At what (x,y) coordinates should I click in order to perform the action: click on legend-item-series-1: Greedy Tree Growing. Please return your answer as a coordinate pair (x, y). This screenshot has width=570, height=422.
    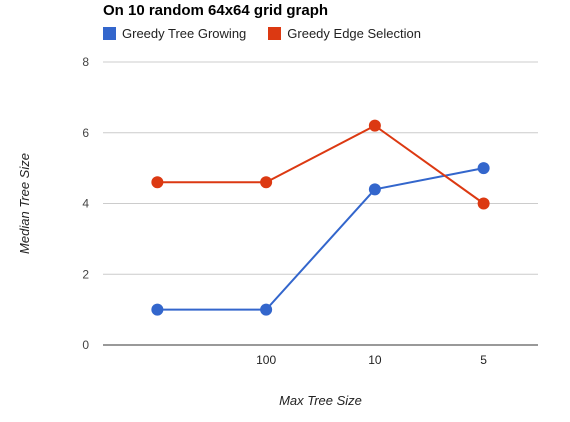
    Looking at the image, I should click on (174, 33).